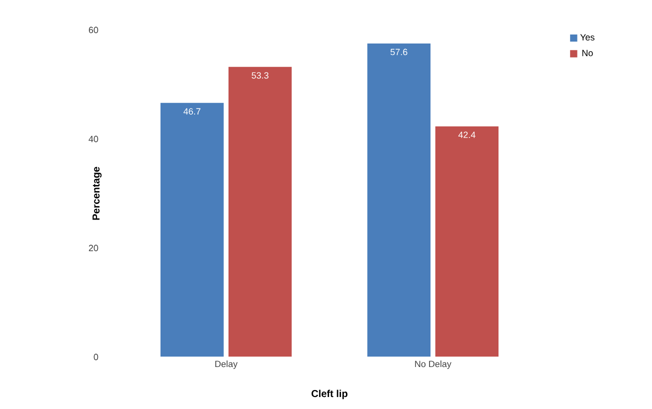 The height and width of the screenshot is (409, 652). Describe the element at coordinates (93, 248) in the screenshot. I see `y-tick-label: 20` at that location.